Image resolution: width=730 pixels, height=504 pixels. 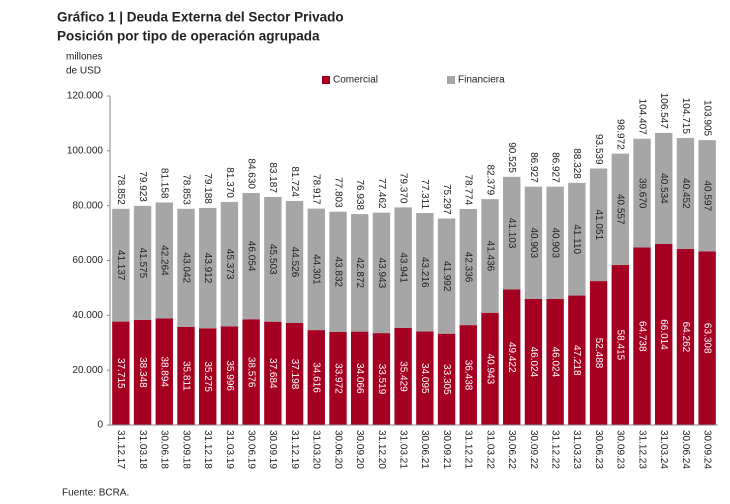 What do you see at coordinates (468, 375) in the screenshot?
I see `value-label: 36.438` at bounding box center [468, 375].